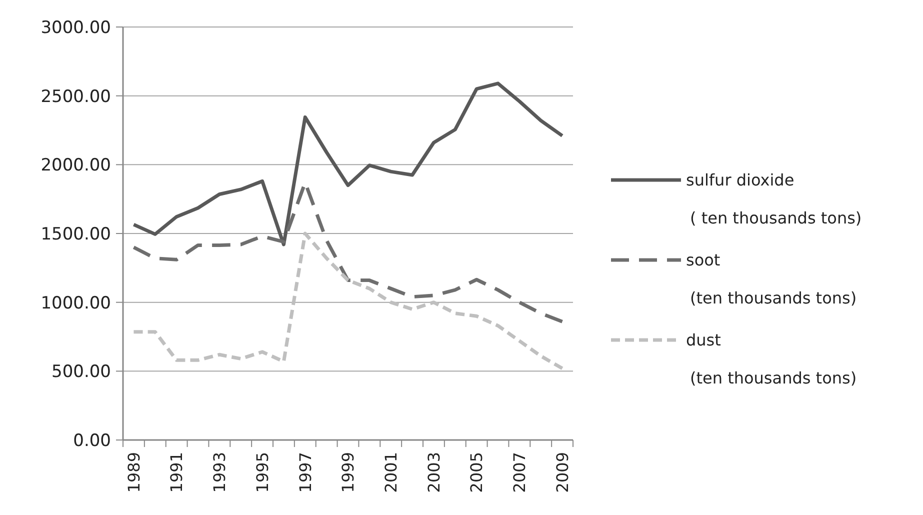  What do you see at coordinates (476, 472) in the screenshot?
I see `x-tick-label: 2005` at bounding box center [476, 472].